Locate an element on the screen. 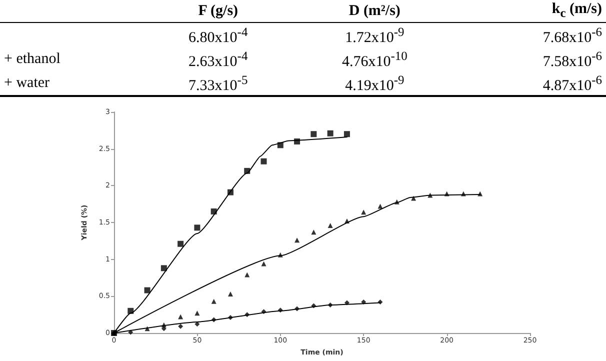 This screenshot has height=361, width=606. category-label: + water is located at coordinates (27, 83).